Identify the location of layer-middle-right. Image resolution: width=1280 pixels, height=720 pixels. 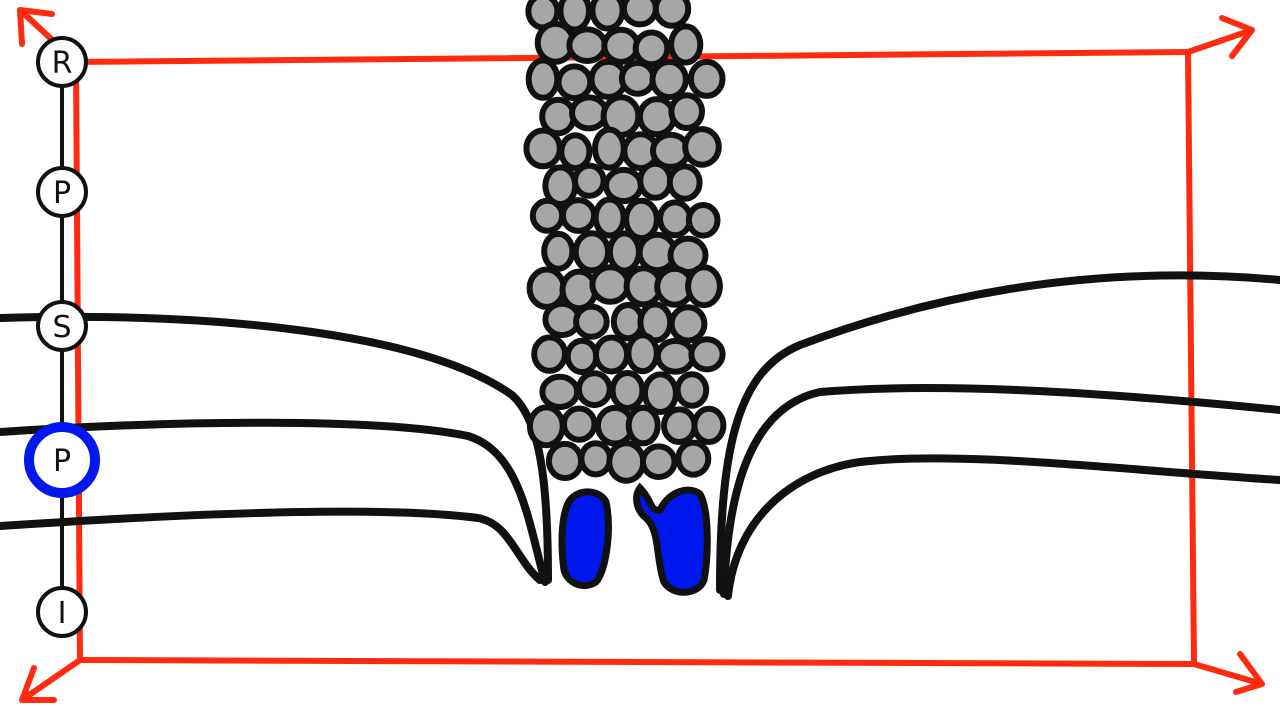
(1000, 491).